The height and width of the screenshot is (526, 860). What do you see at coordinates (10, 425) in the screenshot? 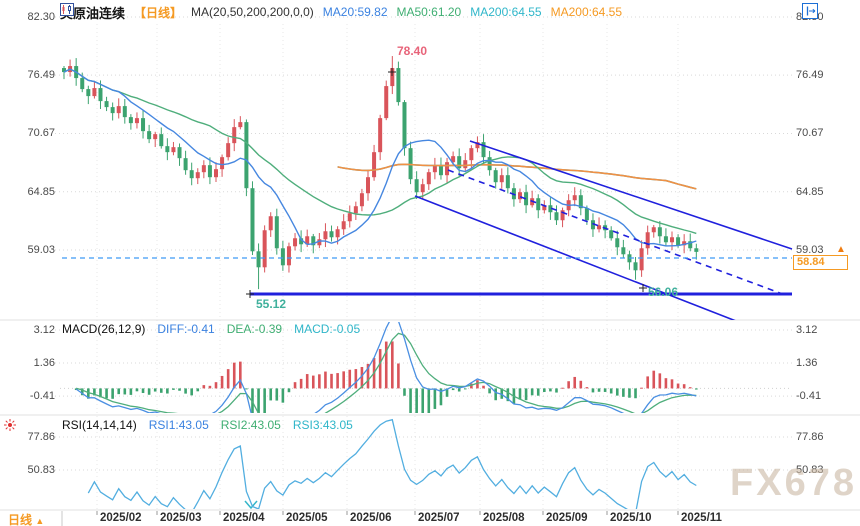
I see `red-burst-icon` at bounding box center [10, 425].